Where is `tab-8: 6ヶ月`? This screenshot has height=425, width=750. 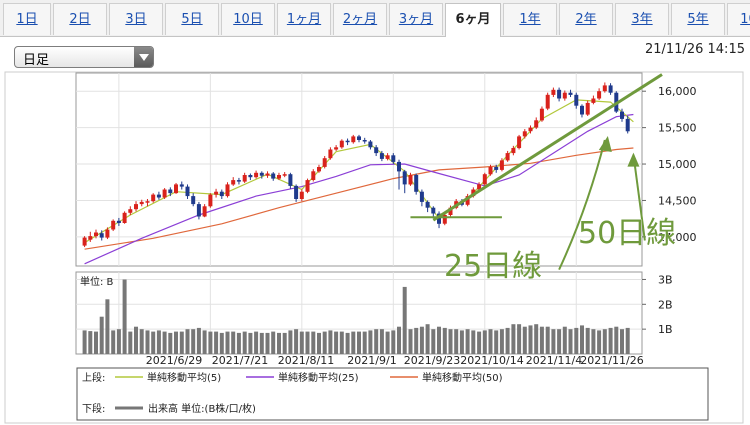 tab-8: 6ヶ月 is located at coordinates (473, 20).